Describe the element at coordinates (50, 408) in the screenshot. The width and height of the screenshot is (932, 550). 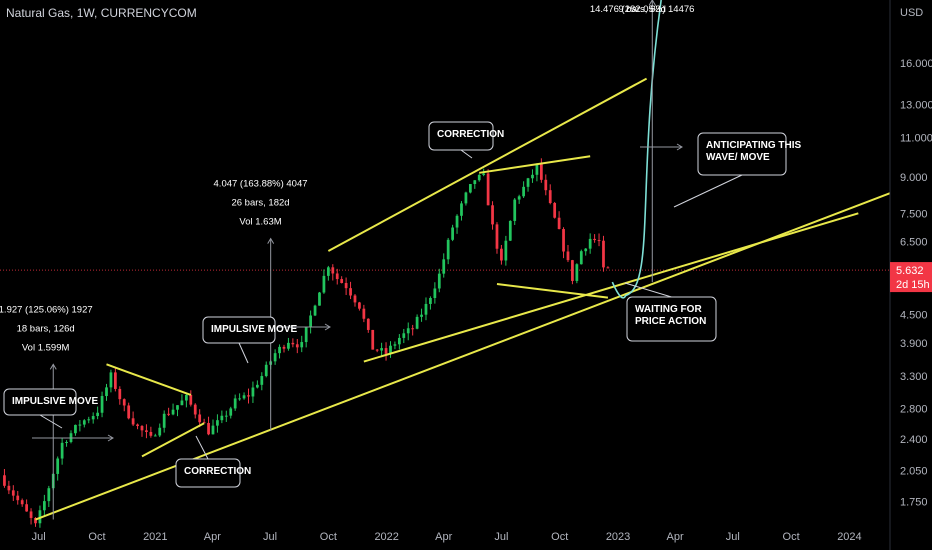
I see `callout-impulsive-move-1: IMPULSIVE MOVE` at that location.